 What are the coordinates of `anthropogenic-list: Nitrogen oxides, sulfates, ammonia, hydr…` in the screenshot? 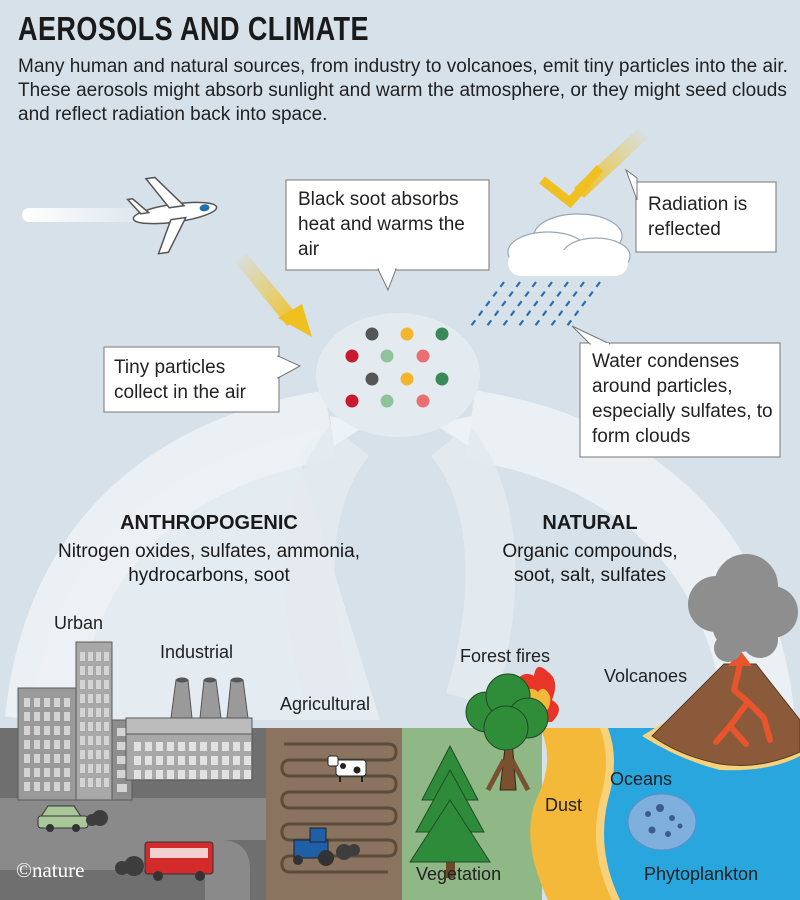 It's located at (209, 563).